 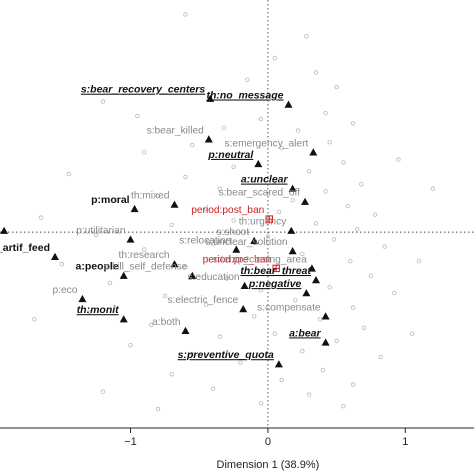 What do you see at coordinates (268, 442) in the screenshot?
I see `x-tick-label: 0` at bounding box center [268, 442].